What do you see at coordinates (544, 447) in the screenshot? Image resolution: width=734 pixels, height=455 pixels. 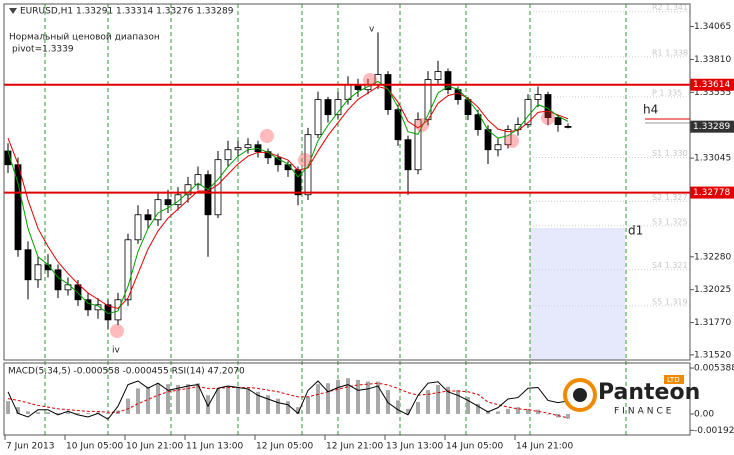 I see `x-tick-label: 14 Jun 21:00` at bounding box center [544, 447].